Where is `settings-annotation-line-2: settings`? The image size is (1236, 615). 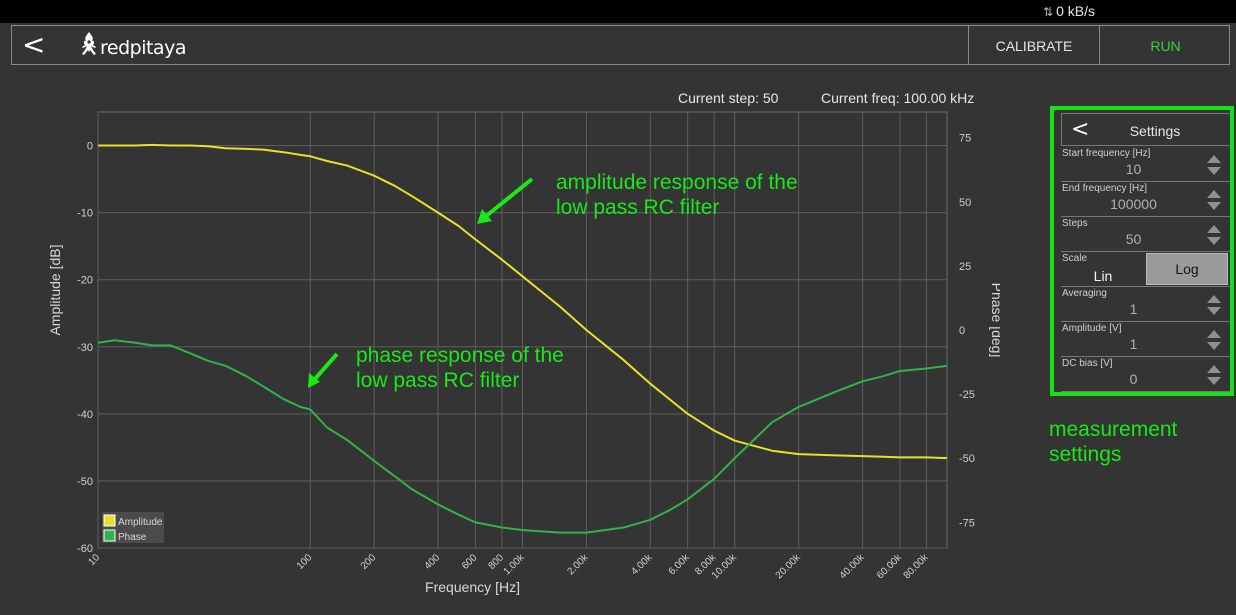
settings-annotation-line-2: settings is located at coordinates (1085, 454).